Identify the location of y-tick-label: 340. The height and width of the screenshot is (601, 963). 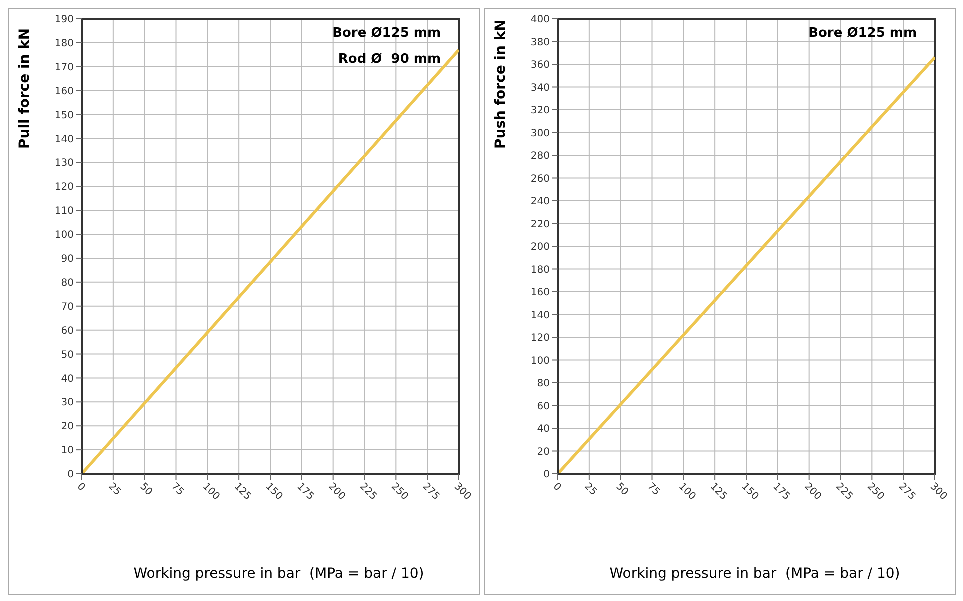
(540, 88).